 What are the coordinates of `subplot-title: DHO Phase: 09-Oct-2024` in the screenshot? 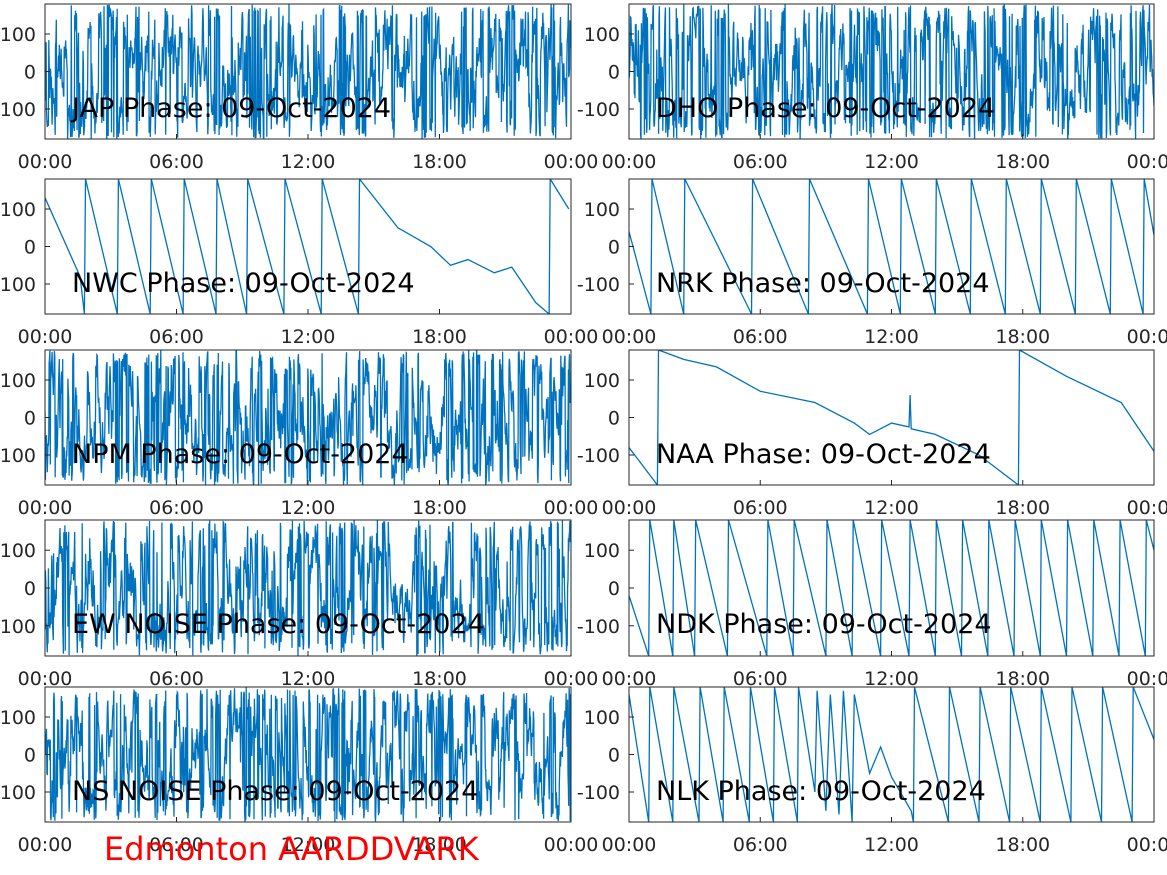 It's located at (825, 108).